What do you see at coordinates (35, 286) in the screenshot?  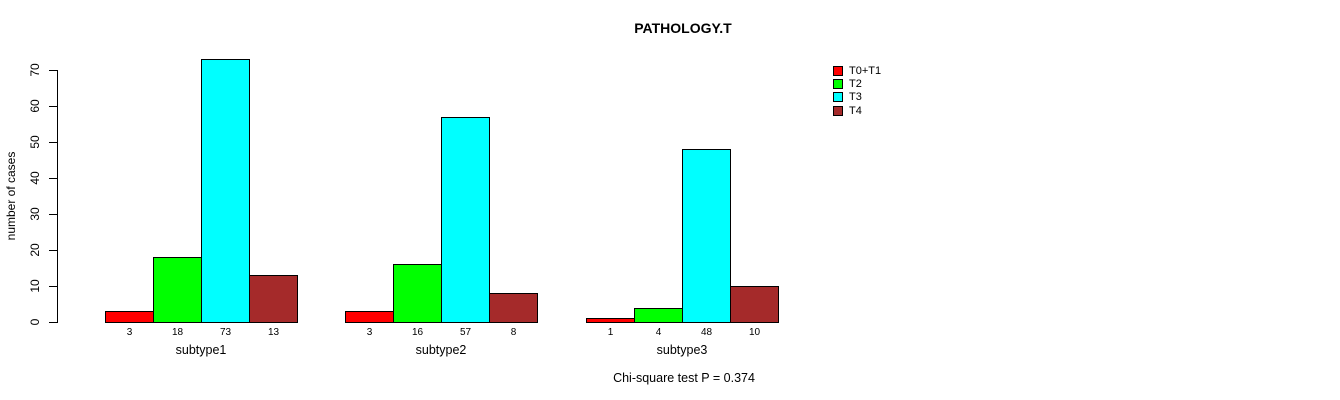 I see `y-tick-label: 10` at bounding box center [35, 286].